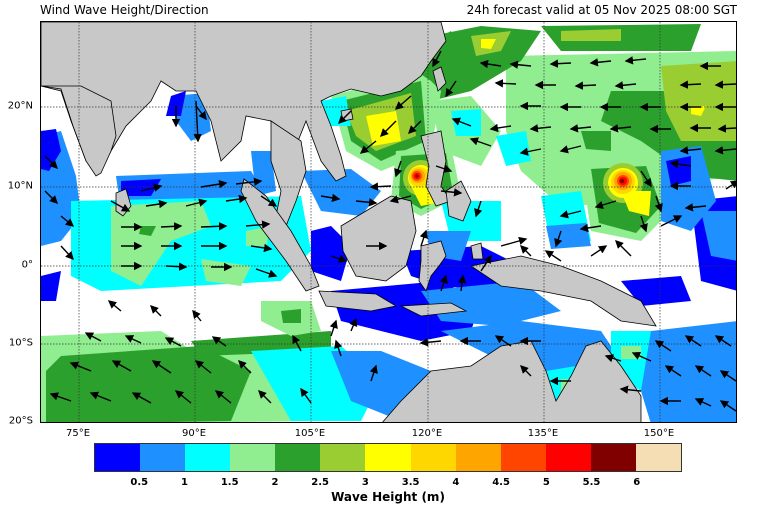 The width and height of the screenshot is (762, 508). What do you see at coordinates (637, 482) in the screenshot?
I see `colorbar-tick-label: 6` at bounding box center [637, 482].